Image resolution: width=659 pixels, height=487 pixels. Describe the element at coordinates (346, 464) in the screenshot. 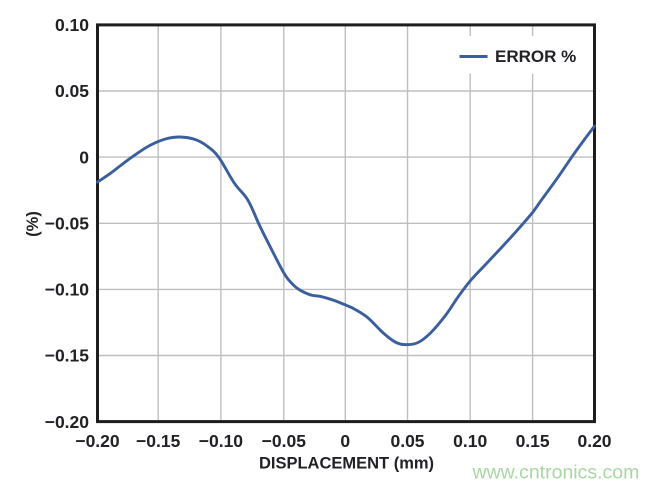

I see `svg-text: DISPLACEMENT (mm)` at that location.